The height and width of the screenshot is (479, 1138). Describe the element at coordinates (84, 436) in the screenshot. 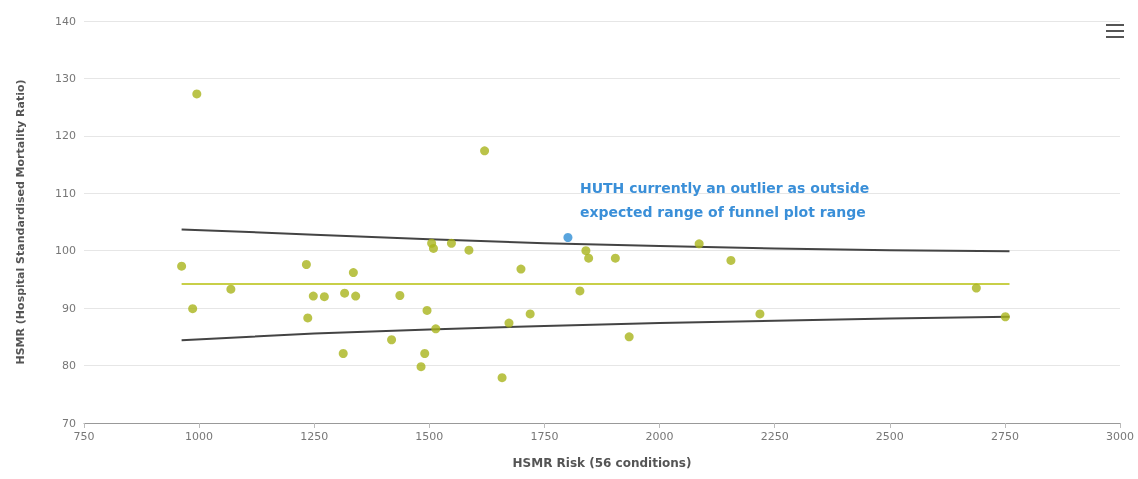

I see `x-tick-label: 750` at that location.